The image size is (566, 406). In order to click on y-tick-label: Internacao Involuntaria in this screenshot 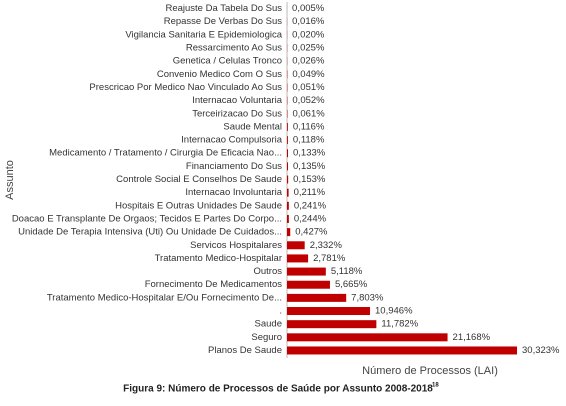, I will do `click(233, 192)`.